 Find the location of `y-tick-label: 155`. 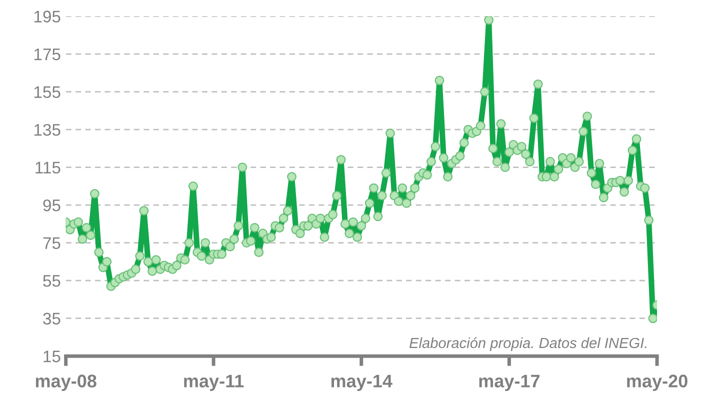

y-tick-label: 155 is located at coordinates (47, 92).